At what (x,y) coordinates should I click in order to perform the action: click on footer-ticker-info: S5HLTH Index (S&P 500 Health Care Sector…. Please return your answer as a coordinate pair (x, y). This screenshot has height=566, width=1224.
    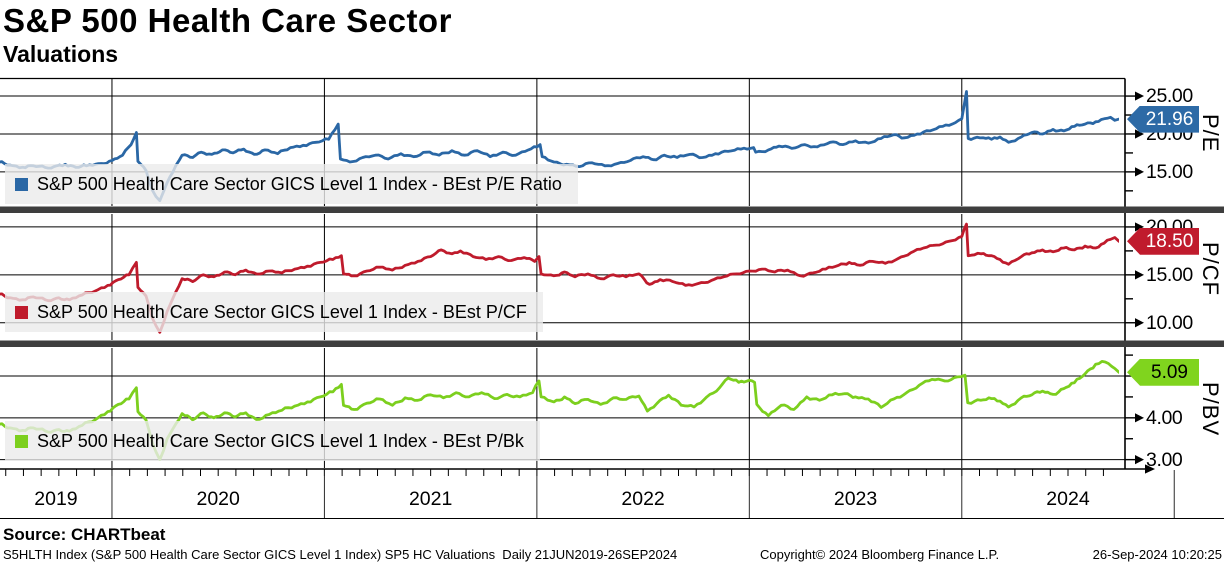
    Looking at the image, I should click on (340, 554).